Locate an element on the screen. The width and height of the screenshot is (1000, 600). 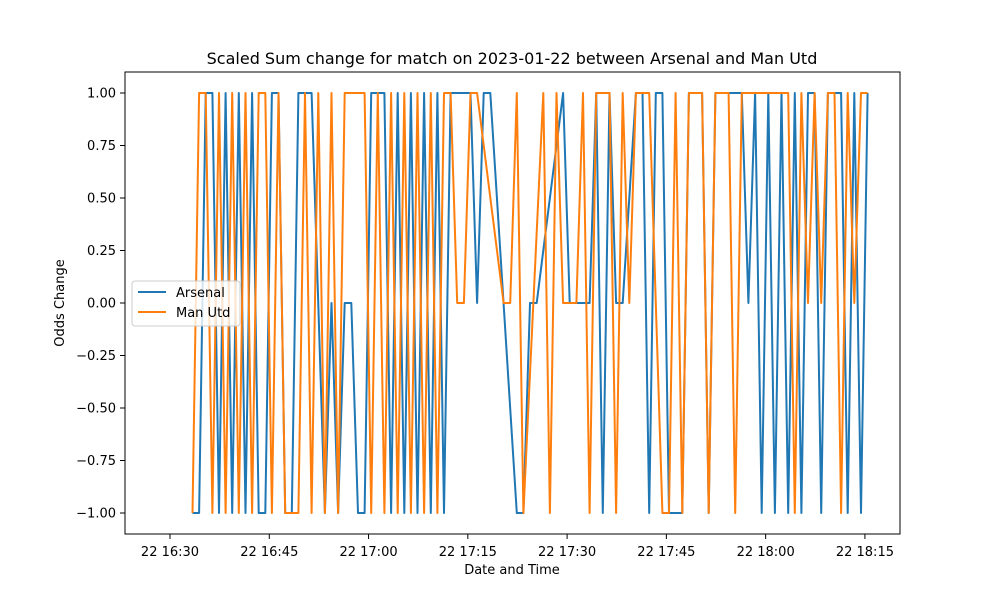
x-tick-label: 22 18:15 is located at coordinates (865, 552).